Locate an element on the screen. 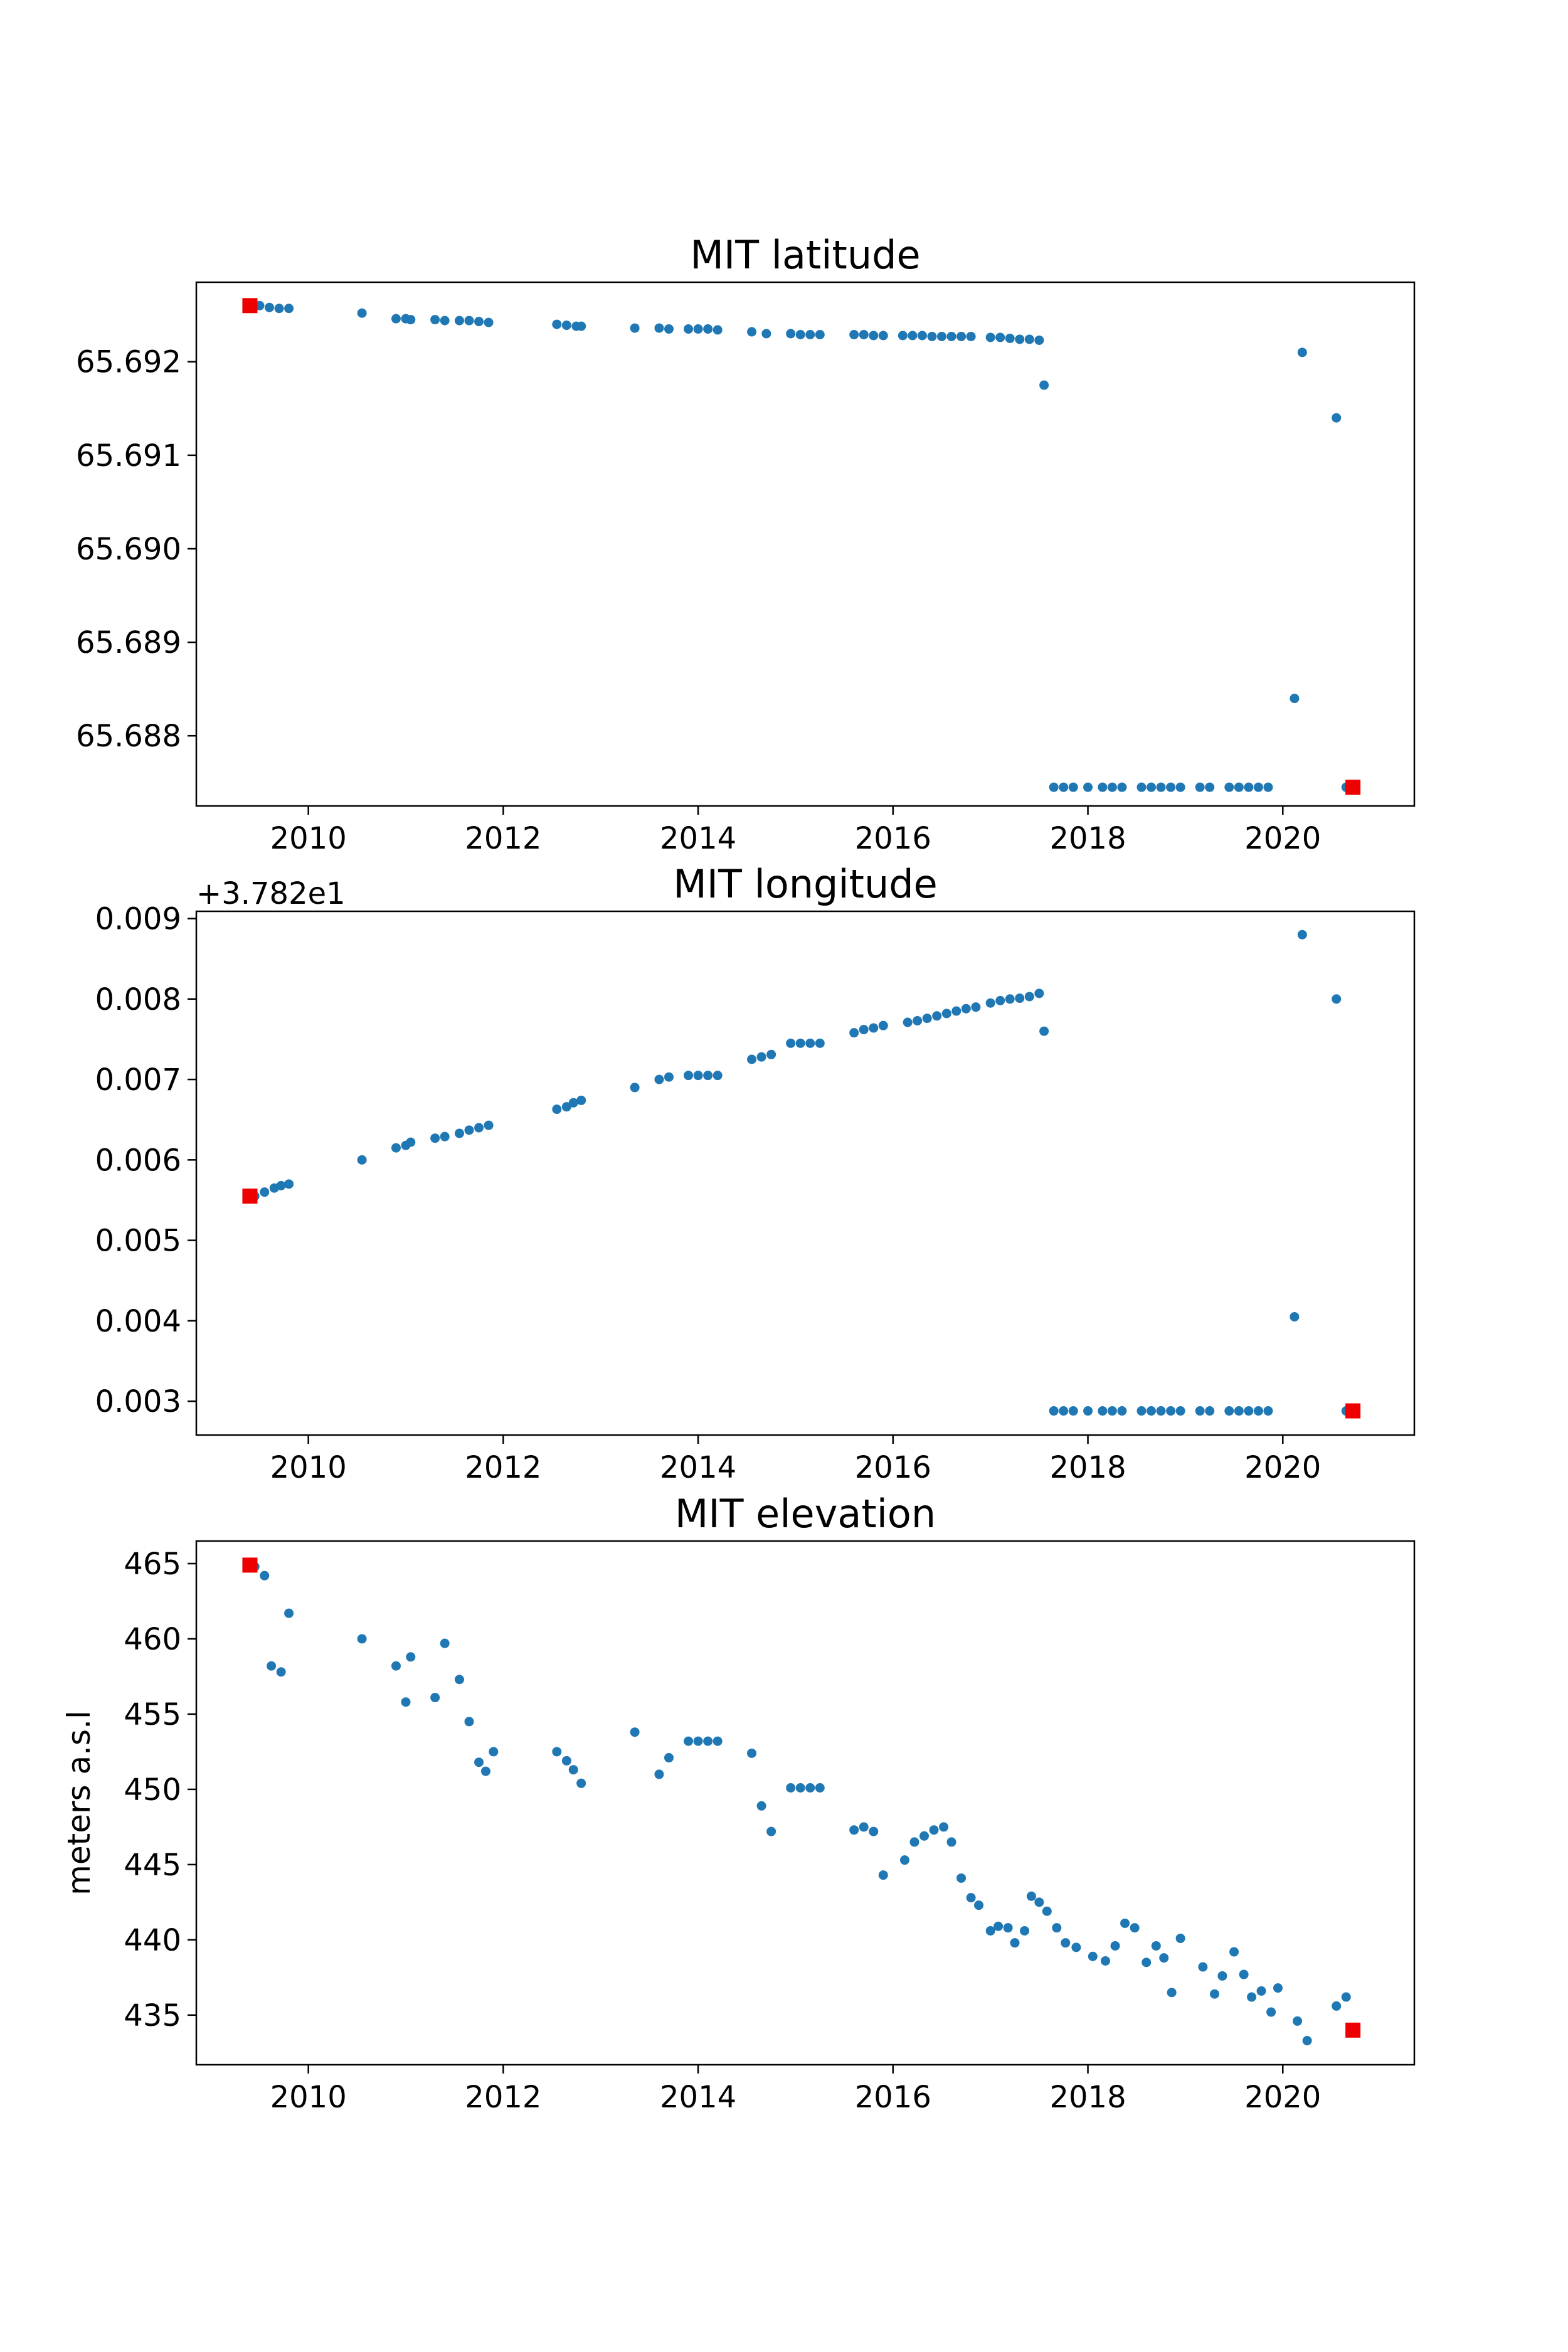 This screenshot has width=1568, height=2352. y-tick-label: 465 is located at coordinates (152, 1564).